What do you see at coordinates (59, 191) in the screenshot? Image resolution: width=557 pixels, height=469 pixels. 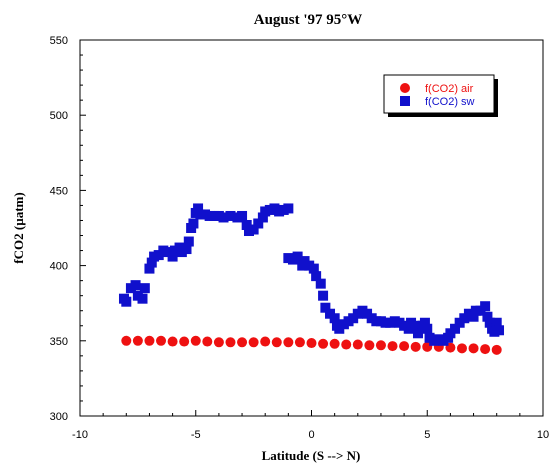 I see `y-tick-label: 450` at bounding box center [59, 191].